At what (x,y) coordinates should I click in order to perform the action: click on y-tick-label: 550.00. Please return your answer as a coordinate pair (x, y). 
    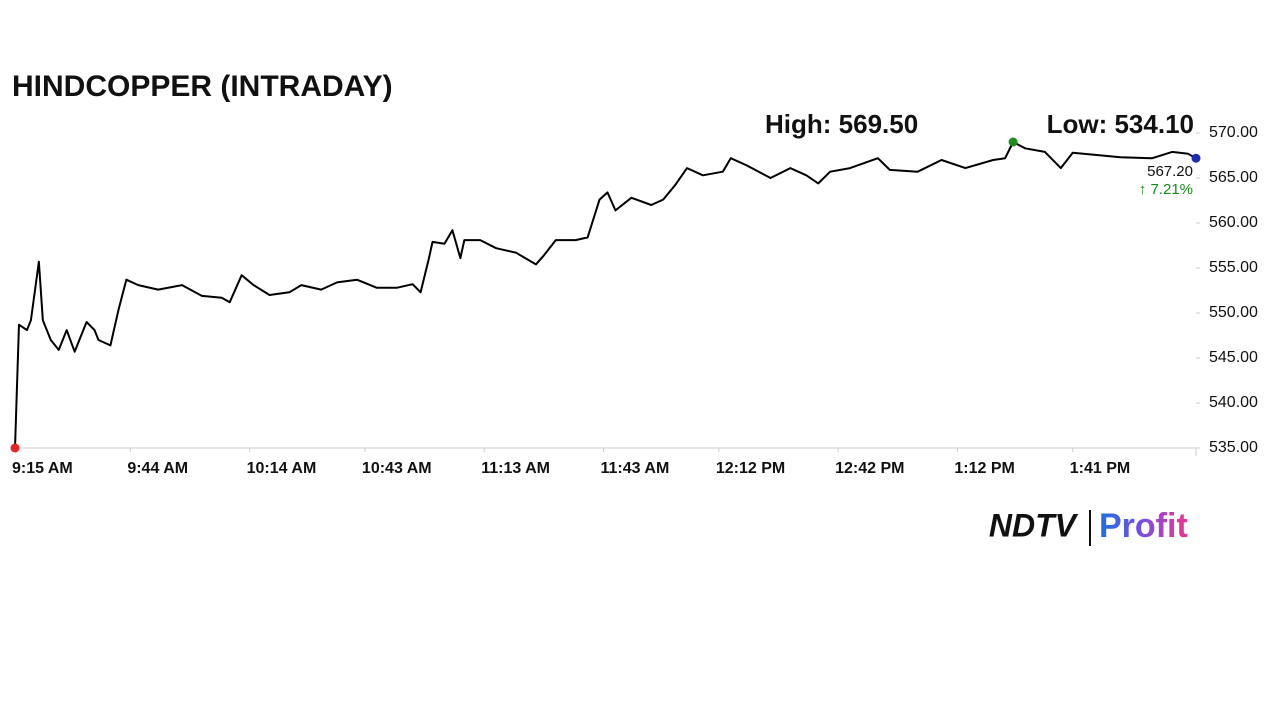
    Looking at the image, I should click on (1233, 312).